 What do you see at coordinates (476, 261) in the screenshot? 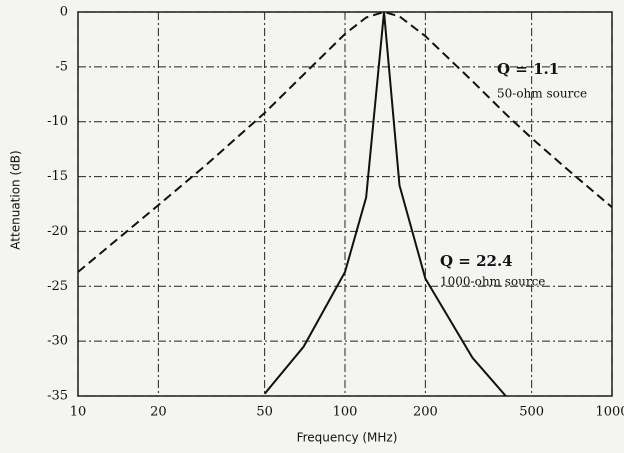
I see `series-label: Q = 22.4` at bounding box center [476, 261].